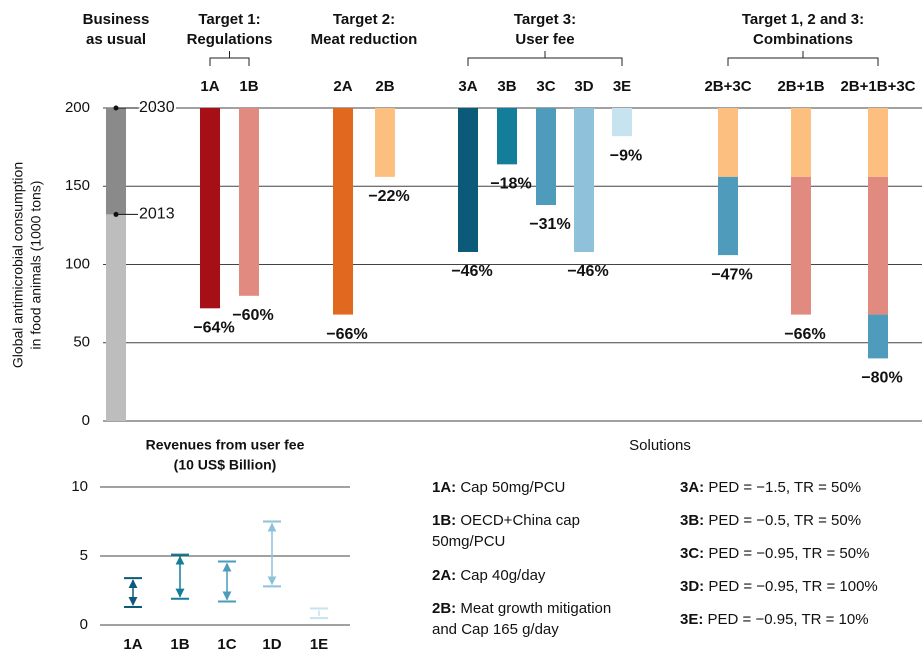  I want to click on solution-line: 50mg/PCU, so click(468, 541).